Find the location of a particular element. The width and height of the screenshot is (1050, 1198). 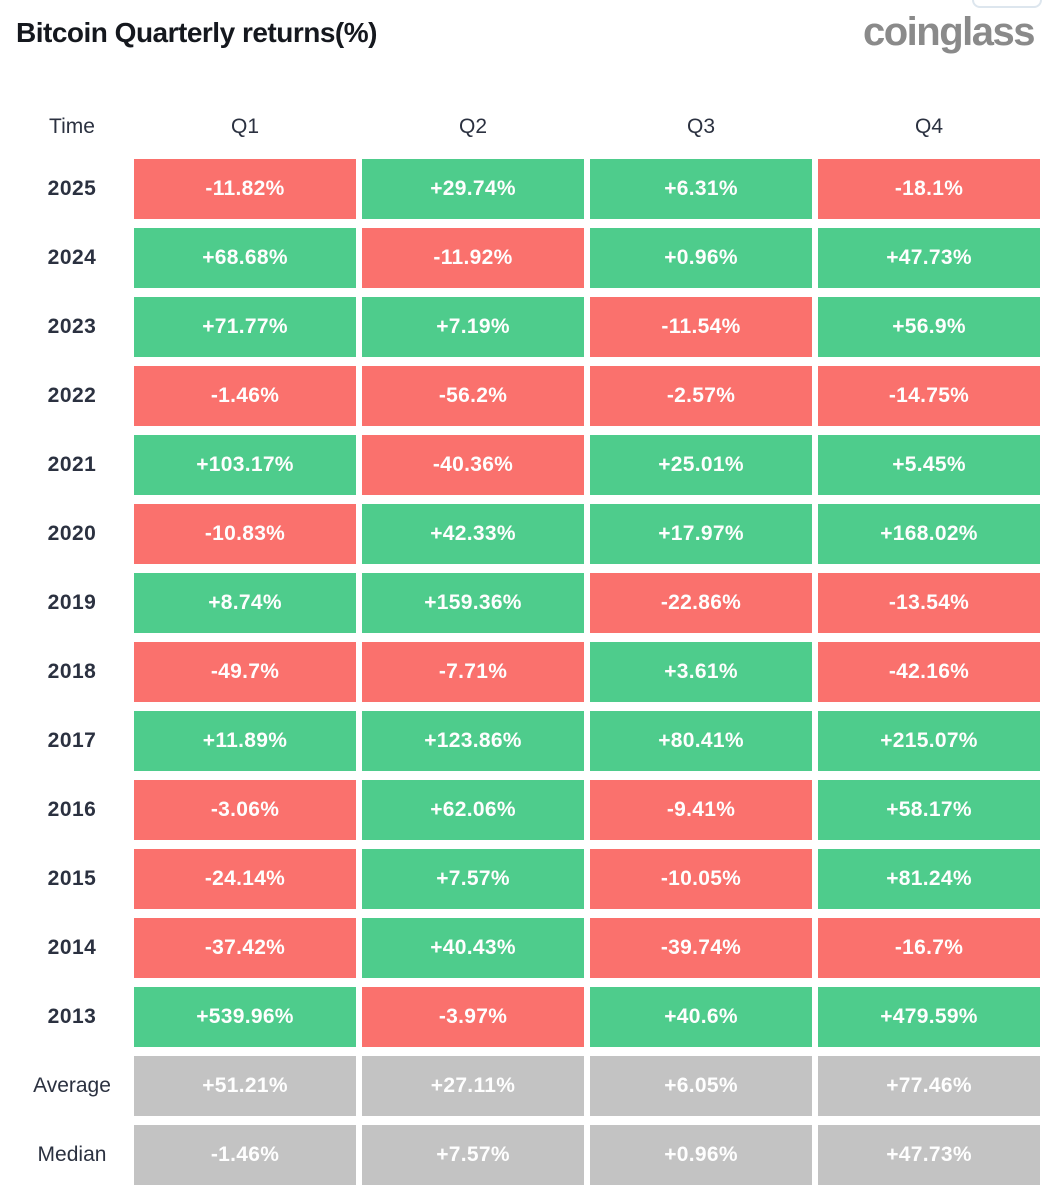

return-cell: -11.54% is located at coordinates (701, 327).